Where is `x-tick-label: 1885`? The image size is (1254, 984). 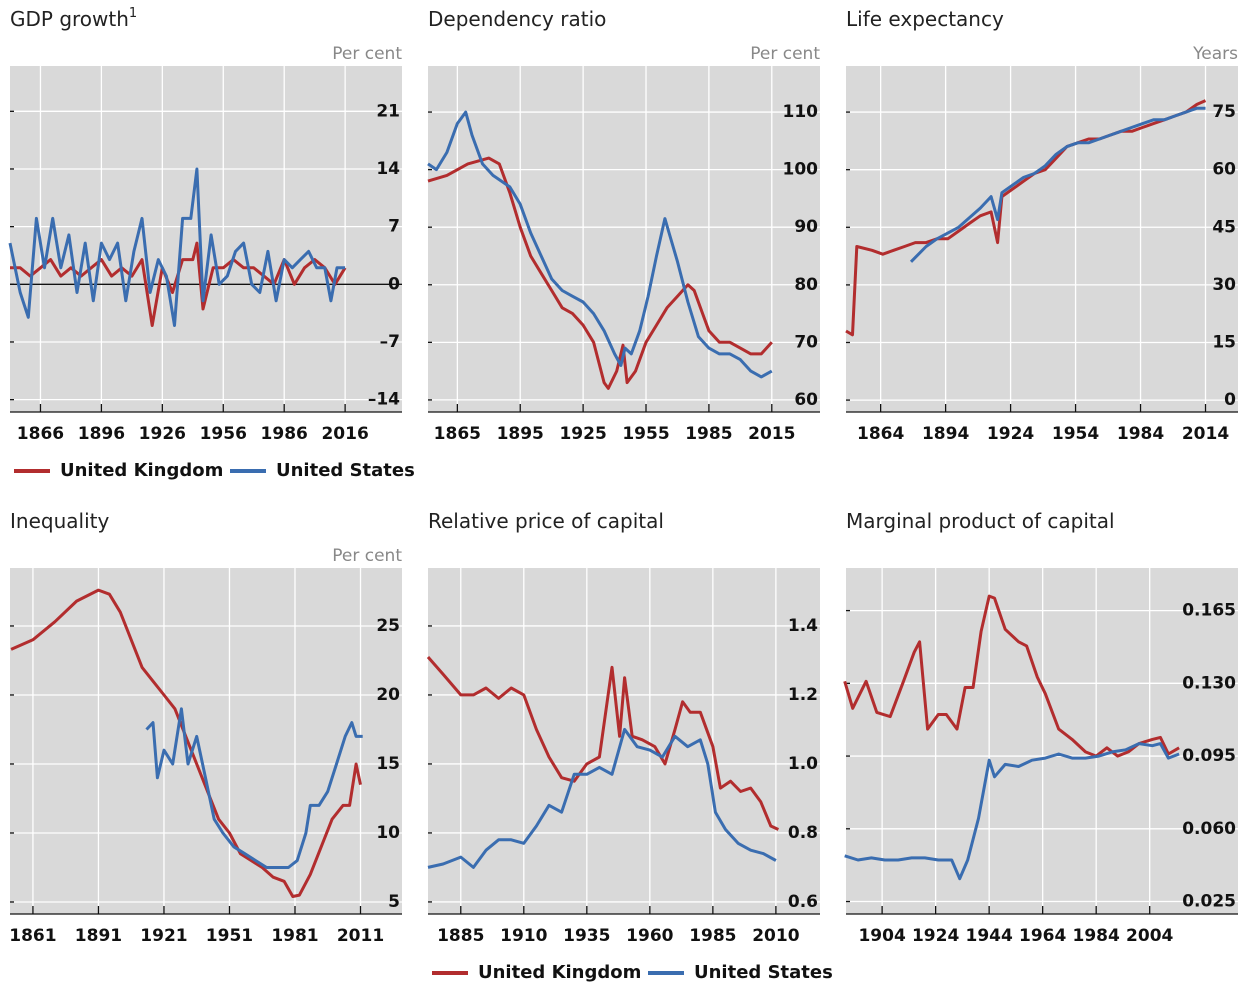
x-tick-label: 1885 is located at coordinates (460, 936).